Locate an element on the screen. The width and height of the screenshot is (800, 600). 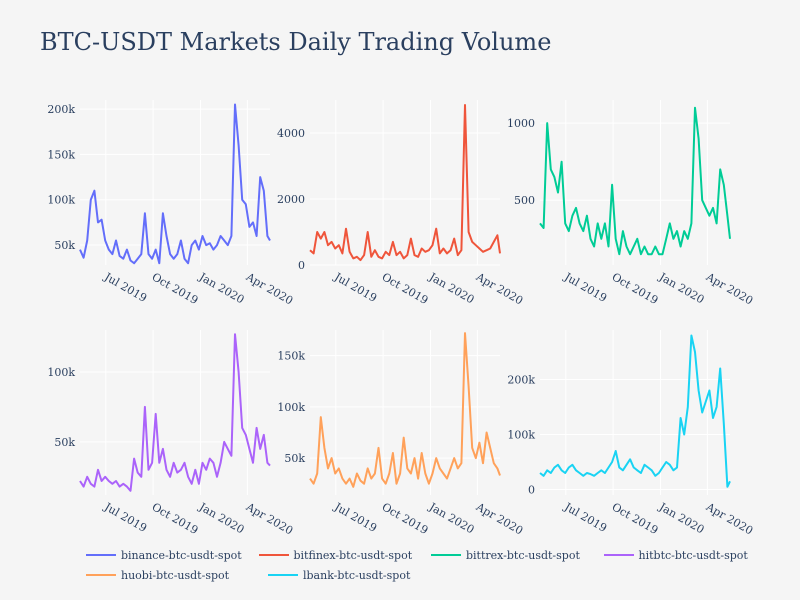
y-tick-label: 2000 is located at coordinates (291, 199).